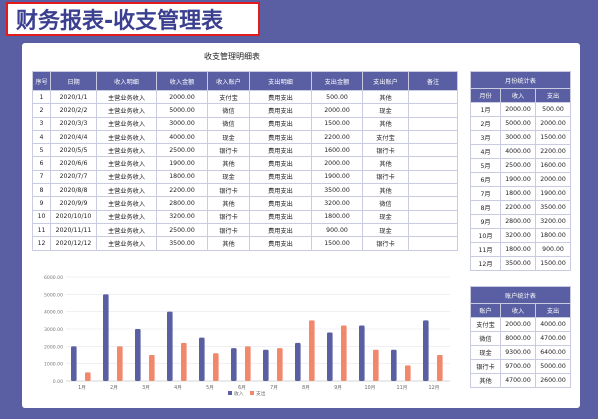 This screenshot has height=419, width=598. I want to click on monthly-cell: 1500.00, so click(553, 137).